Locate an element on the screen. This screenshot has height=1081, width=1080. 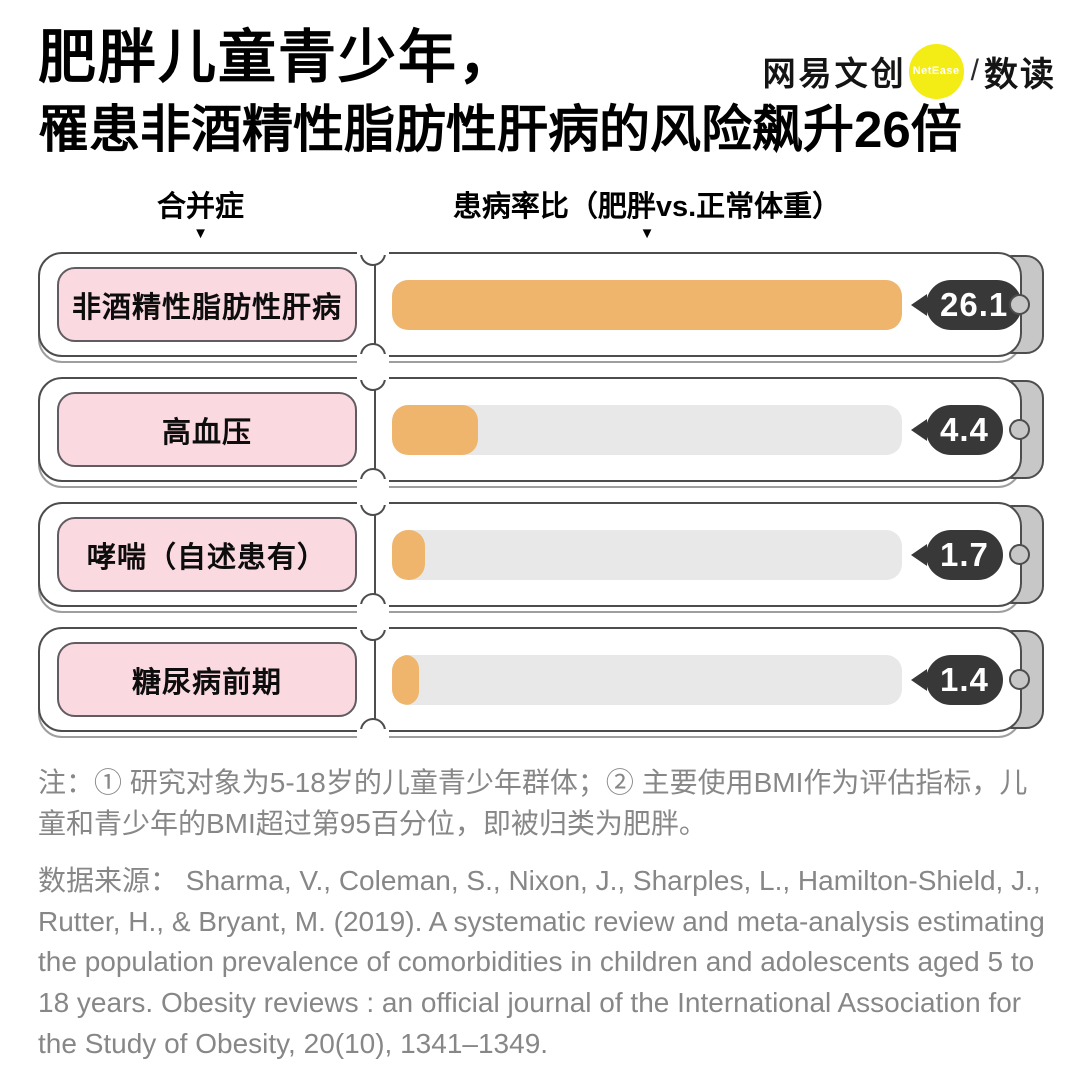
category-label-pill: 高血压 is located at coordinates (207, 429).